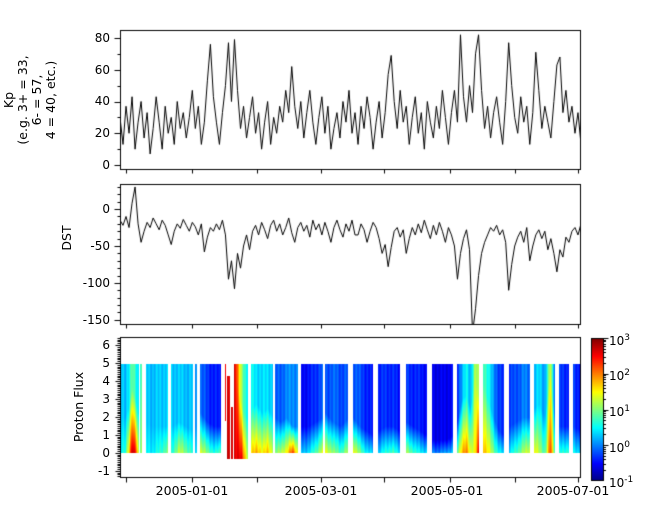  I want to click on proton-ytick-6: 6, so click(106, 345).